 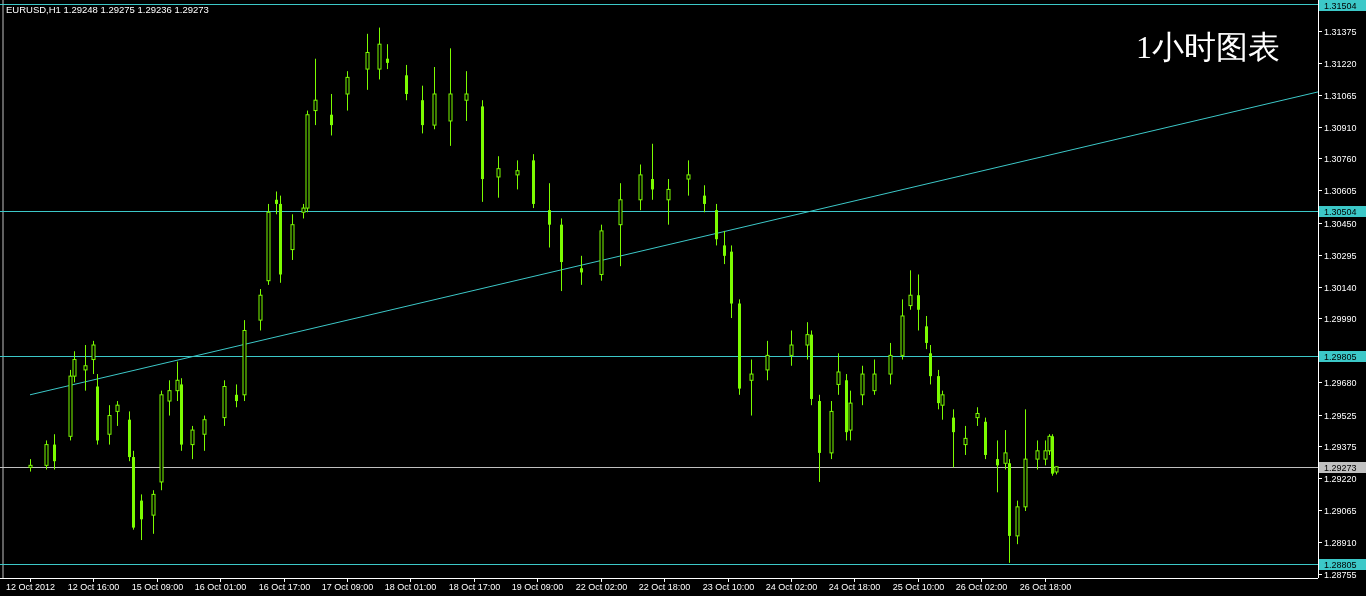 I want to click on annotation: 1小时图表, so click(x=1208, y=47).